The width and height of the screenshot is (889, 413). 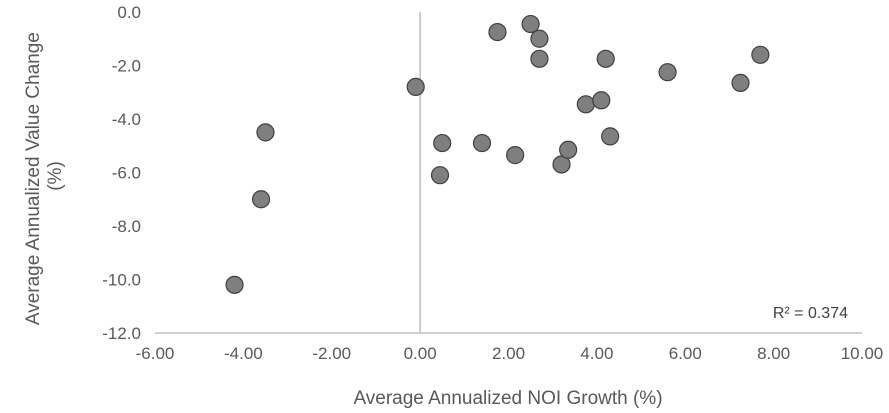 I want to click on y-tick-labels: 0.0 -2.0 -4.0 -6.0 -8.0 -10.0 -12.0, so click(x=121, y=173).